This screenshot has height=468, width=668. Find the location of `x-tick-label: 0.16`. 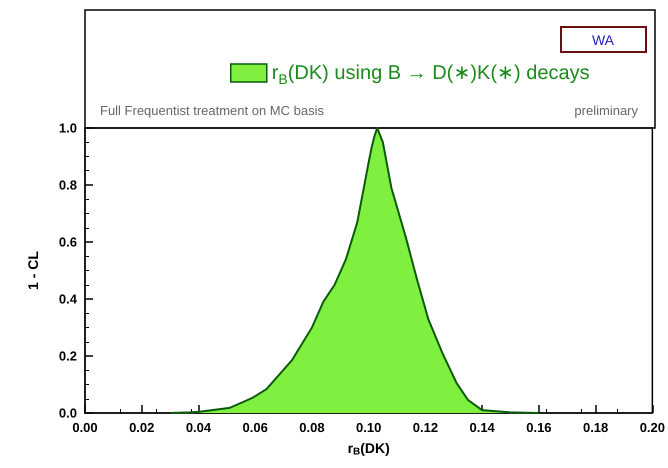

x-tick-label: 0.16 is located at coordinates (539, 427).